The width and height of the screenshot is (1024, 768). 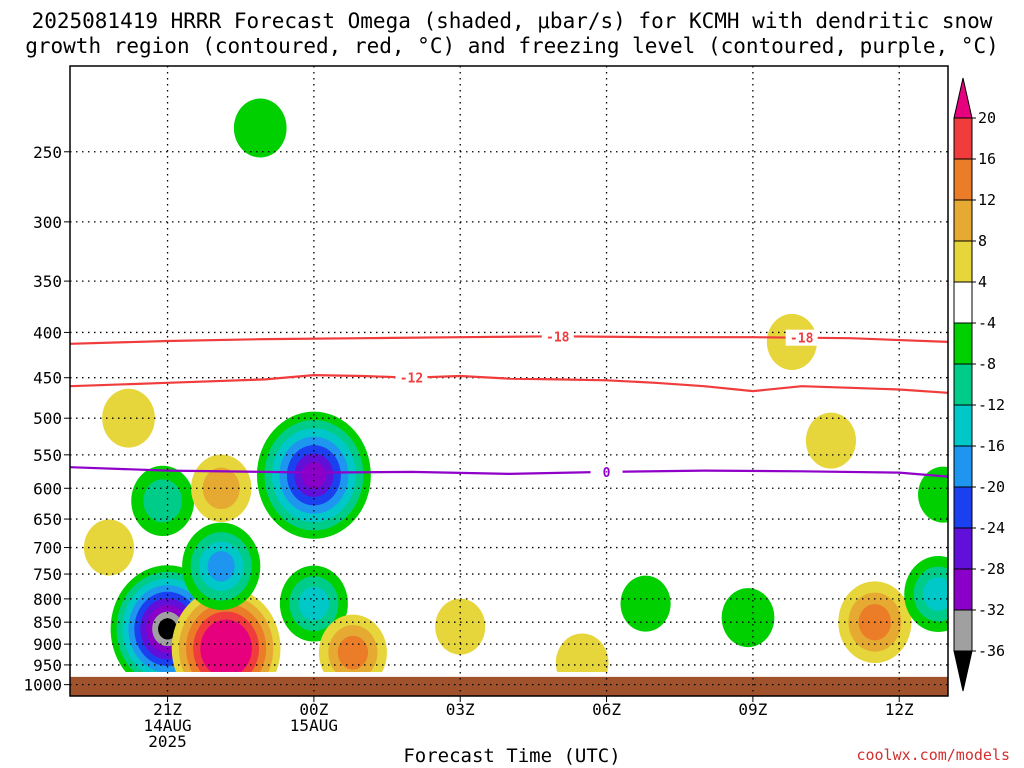 I want to click on y-tick-label-650: 650, so click(x=47, y=519).